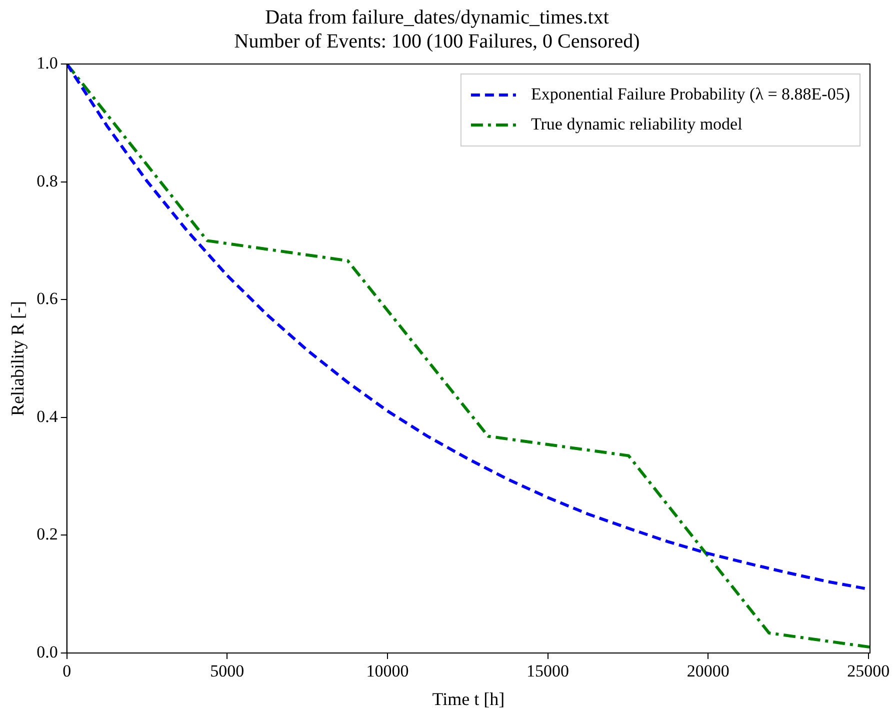  Describe the element at coordinates (387, 671) in the screenshot. I see `x-tick-label: 10000` at that location.